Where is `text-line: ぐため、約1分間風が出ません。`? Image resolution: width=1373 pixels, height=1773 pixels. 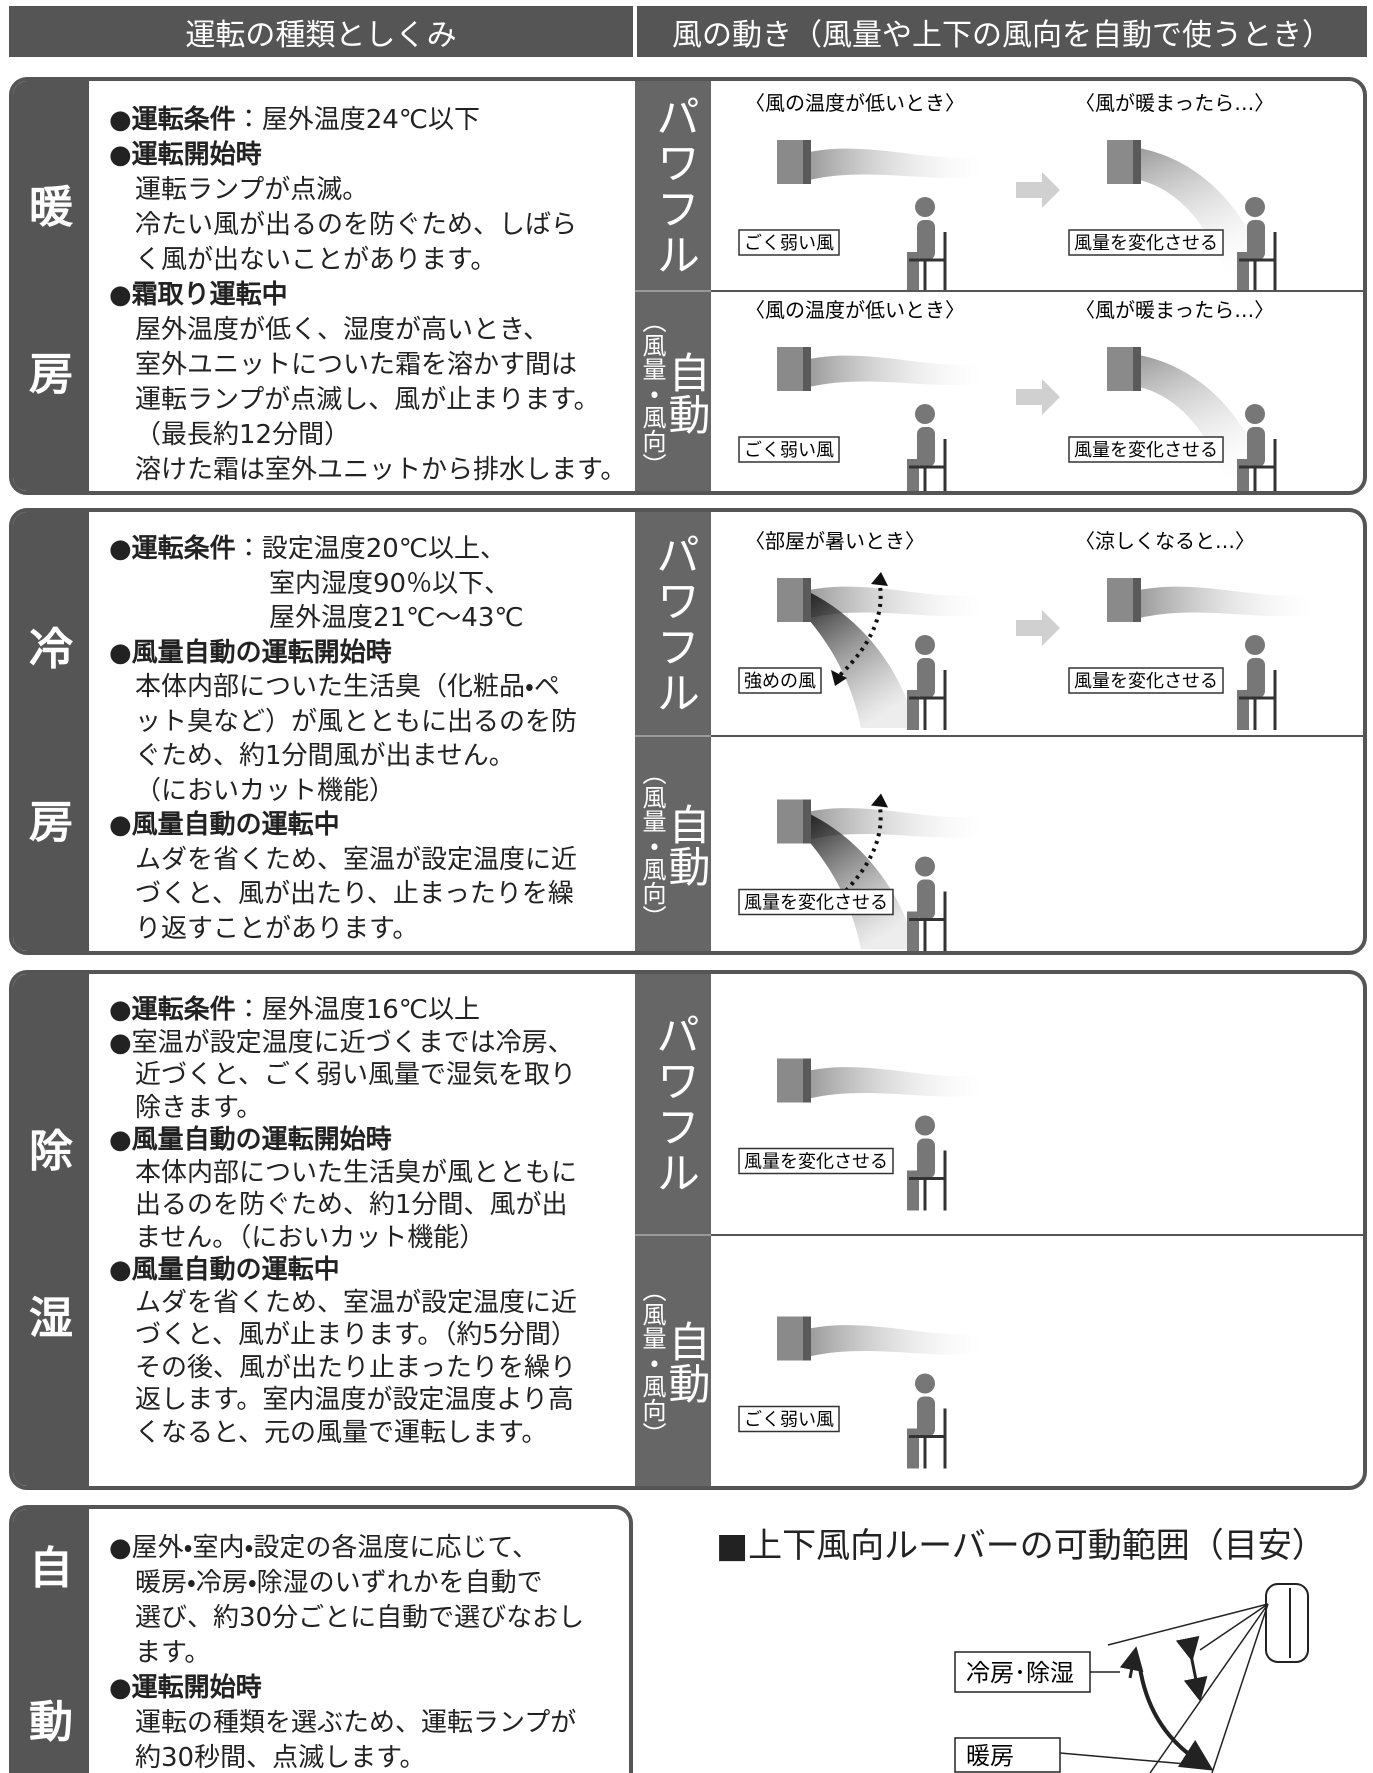
text-line: ぐため、約1分間風が出ません。 is located at coordinates (343, 756).